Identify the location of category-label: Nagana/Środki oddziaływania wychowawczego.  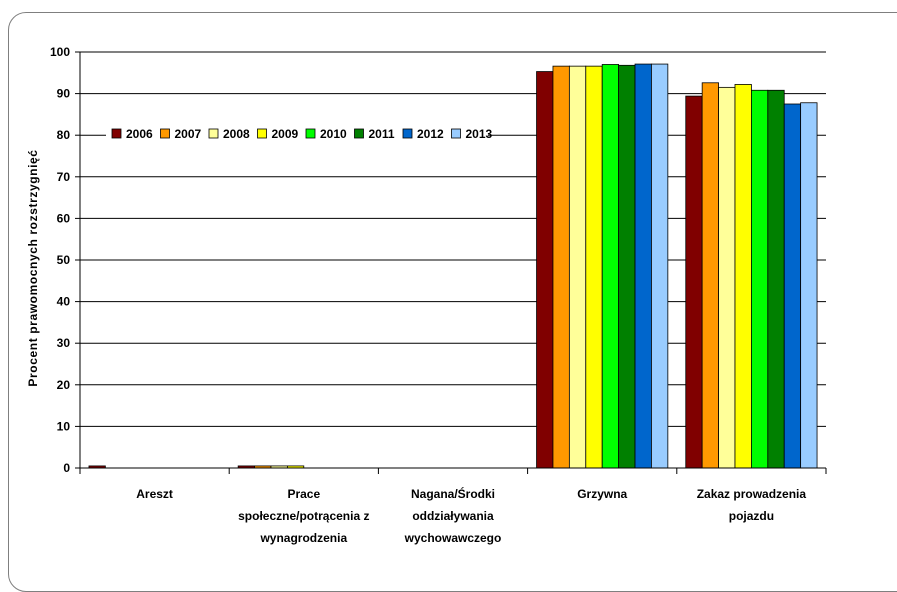
(453, 515).